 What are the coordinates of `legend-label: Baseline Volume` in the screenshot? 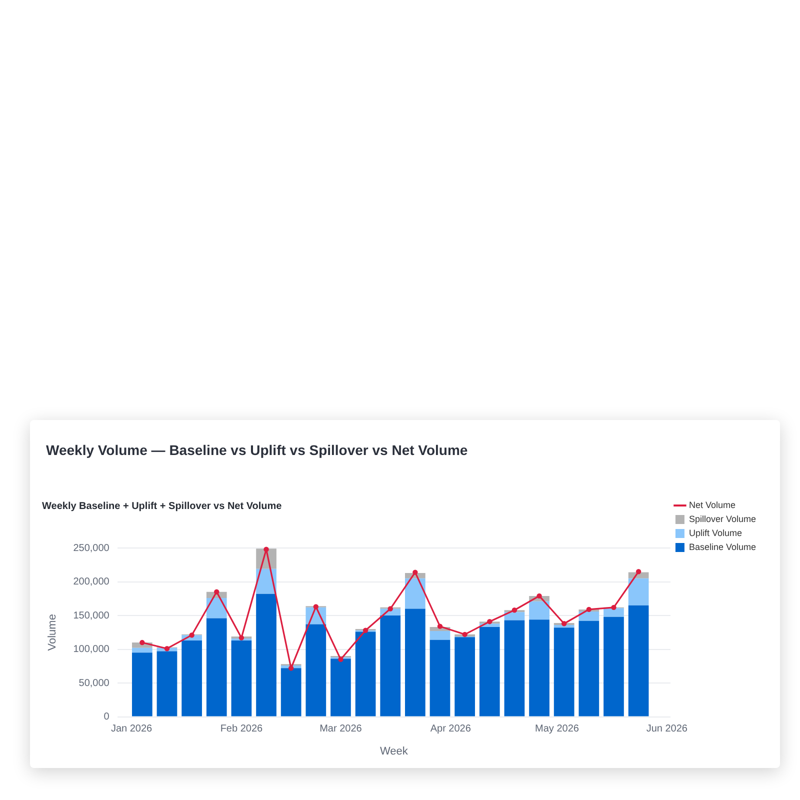 It's located at (722, 547).